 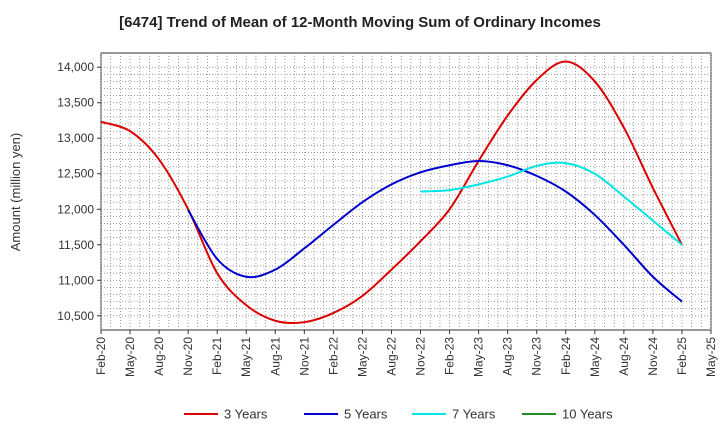 I want to click on x-tick-label: Aug-23, so click(x=508, y=356).